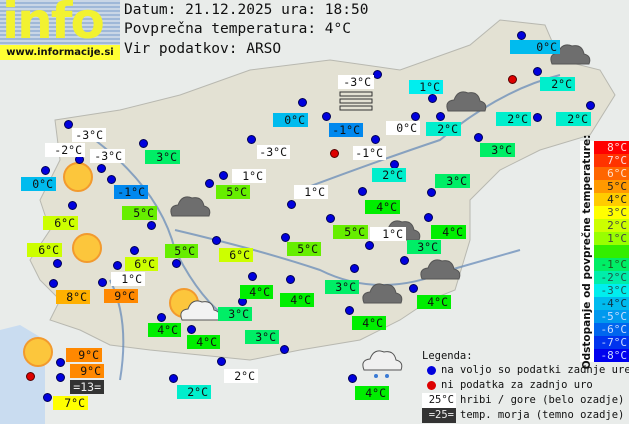 This screenshot has height=424, width=629. What do you see at coordinates (60, 52) in the screenshot?
I see `logo-url: www.informacije.si` at bounding box center [60, 52].